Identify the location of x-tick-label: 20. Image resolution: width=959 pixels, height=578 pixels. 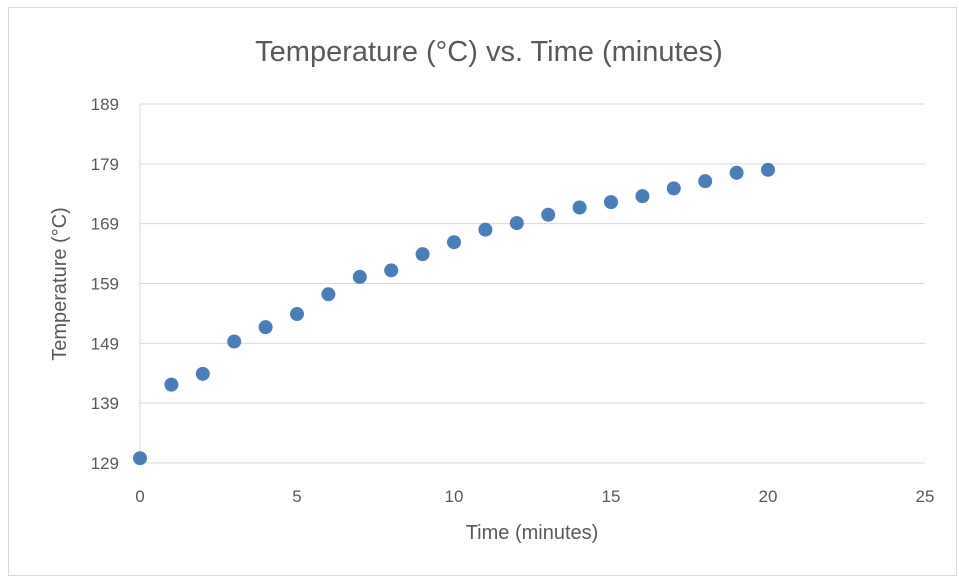
(768, 496).